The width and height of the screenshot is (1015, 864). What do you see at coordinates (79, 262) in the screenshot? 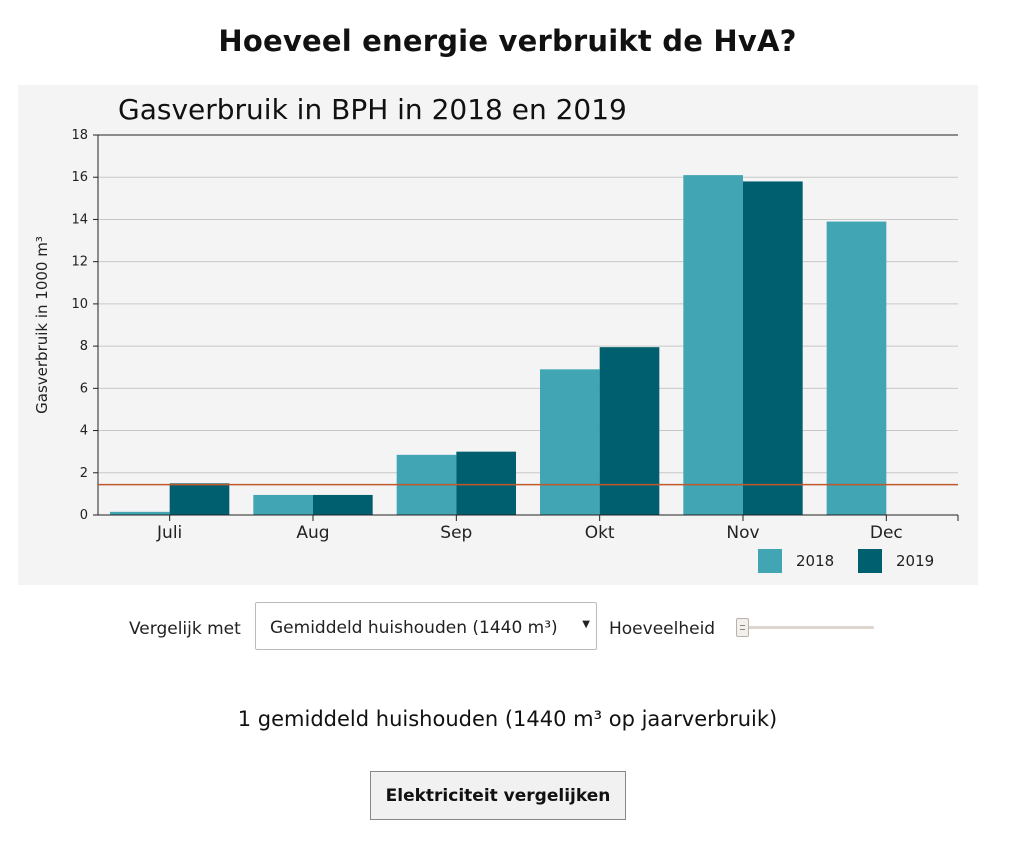
I see `y-tick-label: 12` at bounding box center [79, 262].